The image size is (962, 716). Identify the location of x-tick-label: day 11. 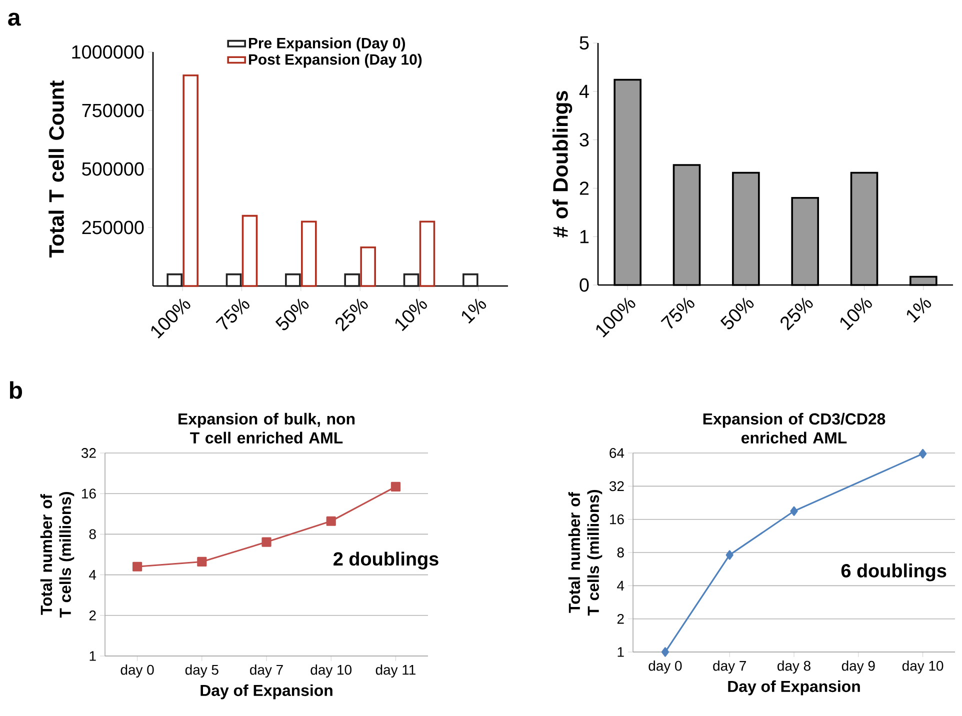
(396, 671).